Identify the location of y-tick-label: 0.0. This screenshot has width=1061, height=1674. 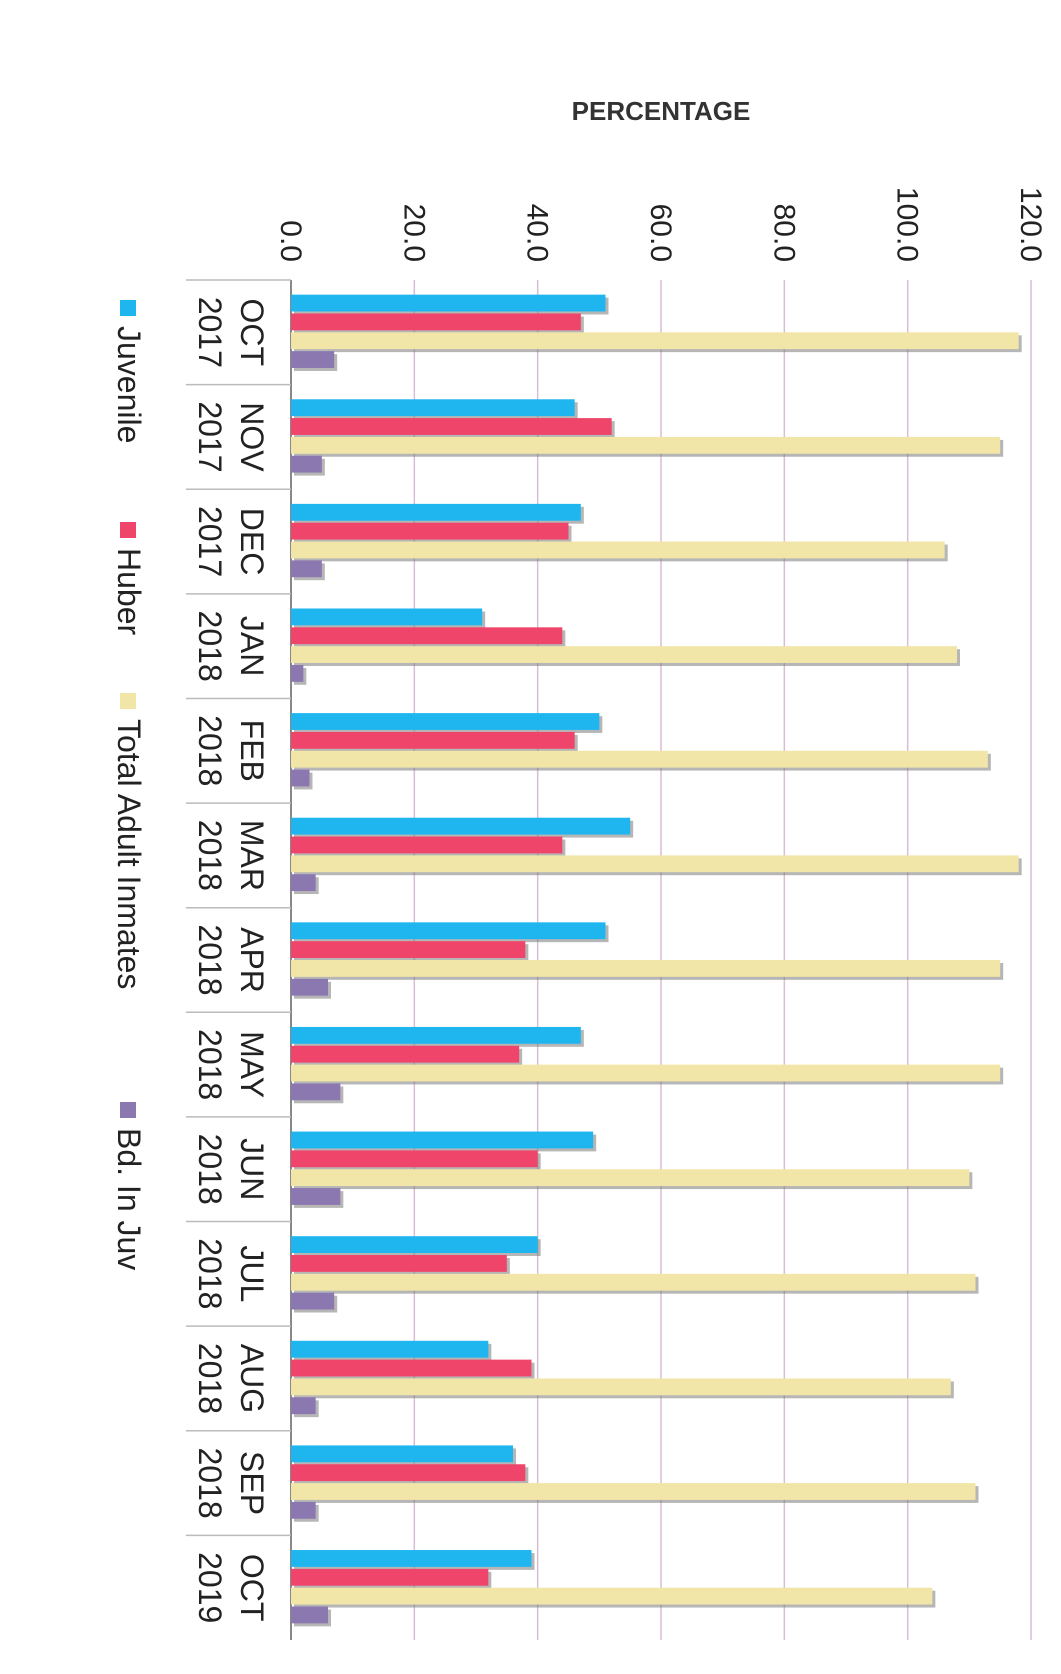
(290, 241).